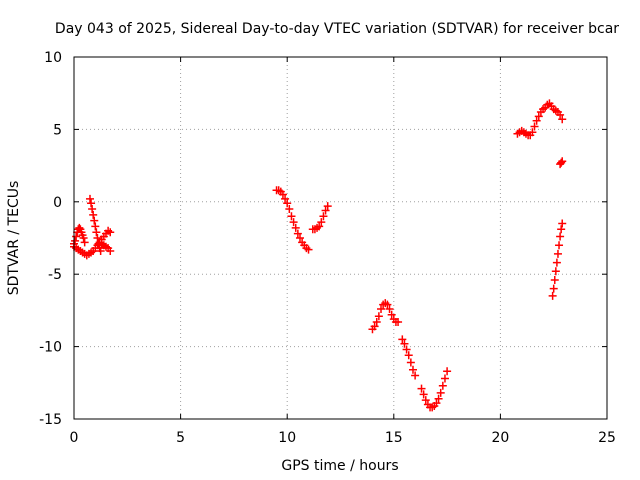 This screenshot has width=640, height=480. Describe the element at coordinates (53, 58) in the screenshot. I see `y-tick-label: 10` at that location.